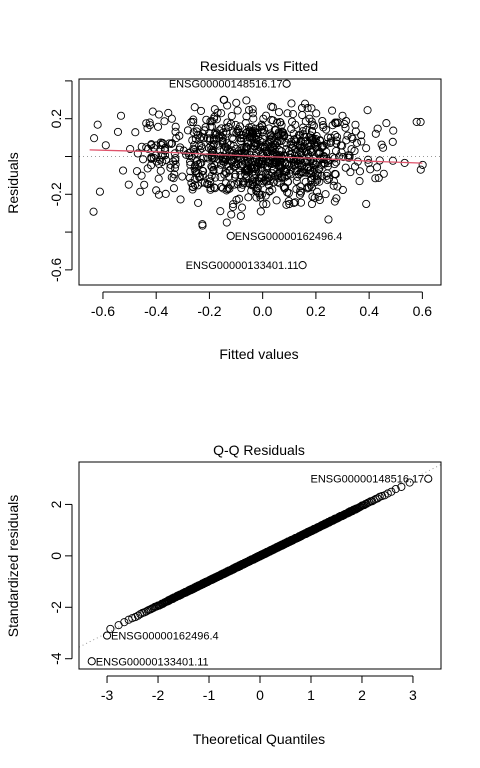  What do you see at coordinates (60, 582) in the screenshot?
I see `qq-y-axis: -4 -2 0 2` at bounding box center [60, 582].